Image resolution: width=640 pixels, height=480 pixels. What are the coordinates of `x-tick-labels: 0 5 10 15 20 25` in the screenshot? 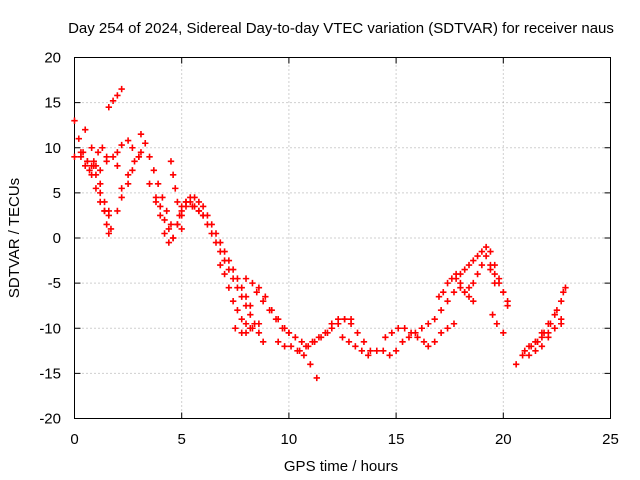 It's located at (344, 439).